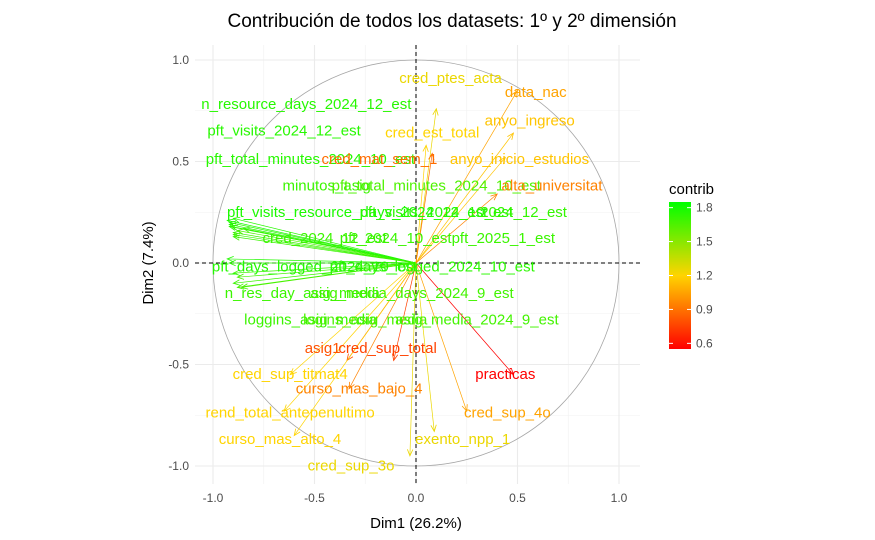 Image resolution: width=875 pixels, height=540 pixels. Describe the element at coordinates (357, 212) in the screenshot. I see `variable-label: pft_visits_resource_days_2024_12_est` at that location.